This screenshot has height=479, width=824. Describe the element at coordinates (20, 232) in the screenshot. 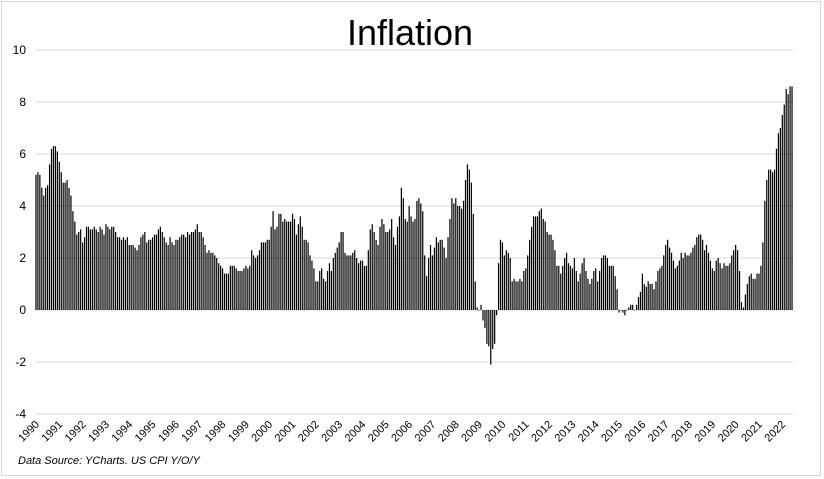

I see `y-axis-labels: 10 8 6 4 2 0 -2 -4` at that location.